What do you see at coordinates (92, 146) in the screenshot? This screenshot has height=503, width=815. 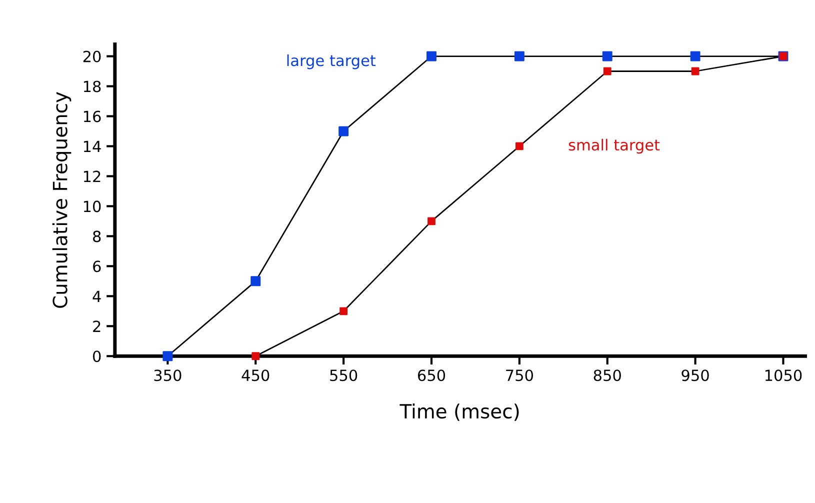 I see `y-tick-label: 14` at bounding box center [92, 146].